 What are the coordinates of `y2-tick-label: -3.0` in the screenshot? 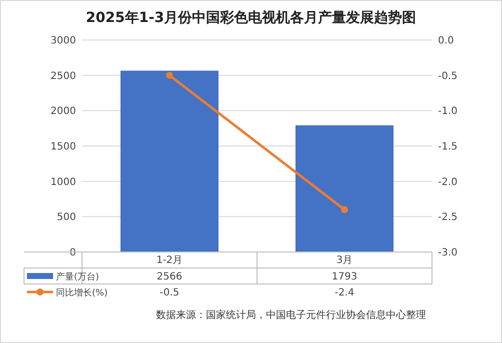 It's located at (448, 253).